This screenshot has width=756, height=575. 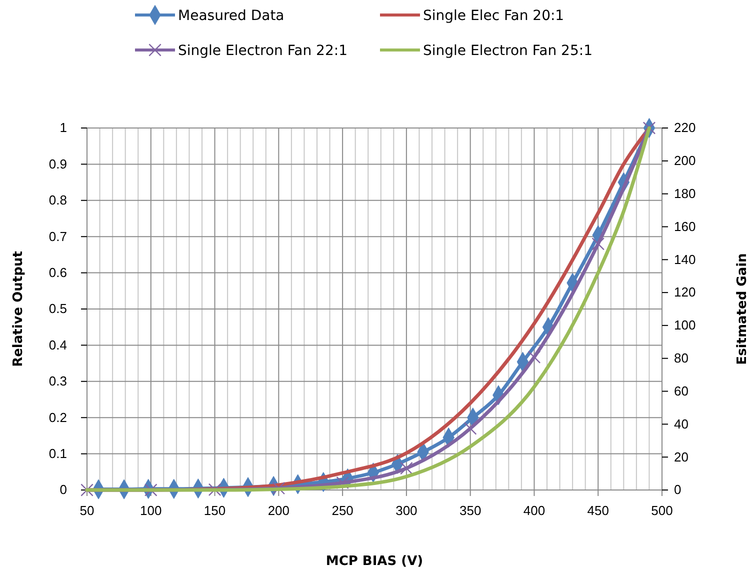 What do you see at coordinates (63, 128) in the screenshot?
I see `y-tick-label: 1` at bounding box center [63, 128].